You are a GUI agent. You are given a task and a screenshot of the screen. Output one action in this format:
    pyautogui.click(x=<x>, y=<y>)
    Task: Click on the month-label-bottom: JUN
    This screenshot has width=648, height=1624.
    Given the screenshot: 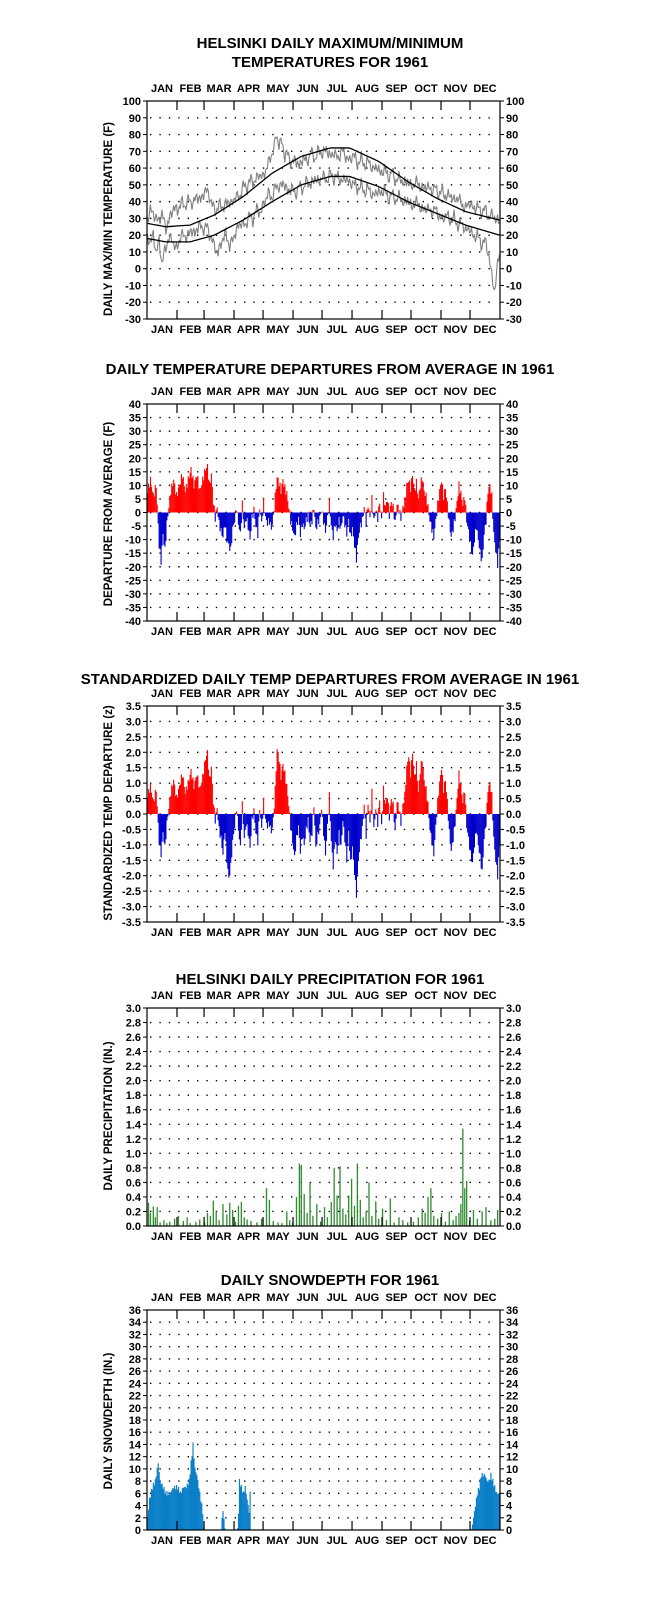 What is the action you would take?
    pyautogui.click(x=308, y=632)
    